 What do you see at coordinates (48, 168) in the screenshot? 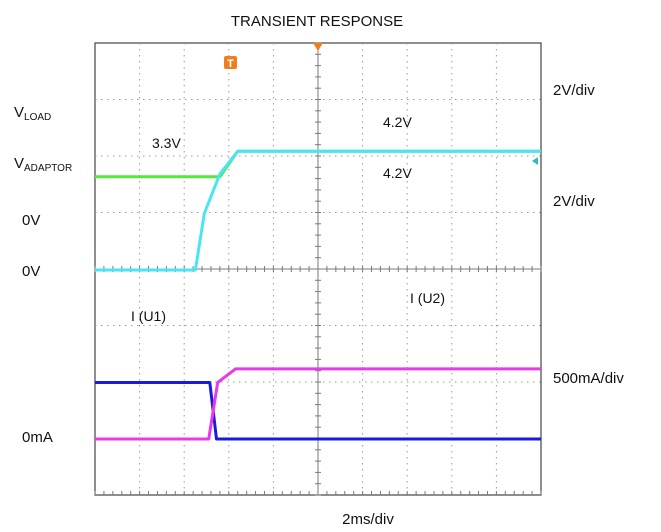
I see `vadaptor-label-sub: ADAPTOR` at bounding box center [48, 168].